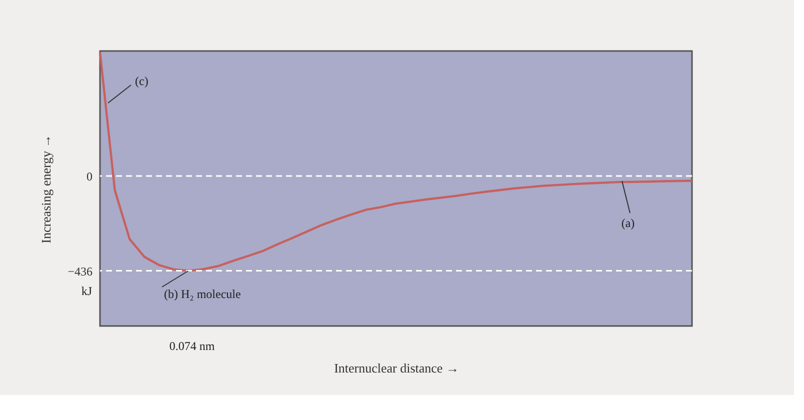  Describe the element at coordinates (46, 189) in the screenshot. I see `y-axis-title: Increasing energy →` at that location.